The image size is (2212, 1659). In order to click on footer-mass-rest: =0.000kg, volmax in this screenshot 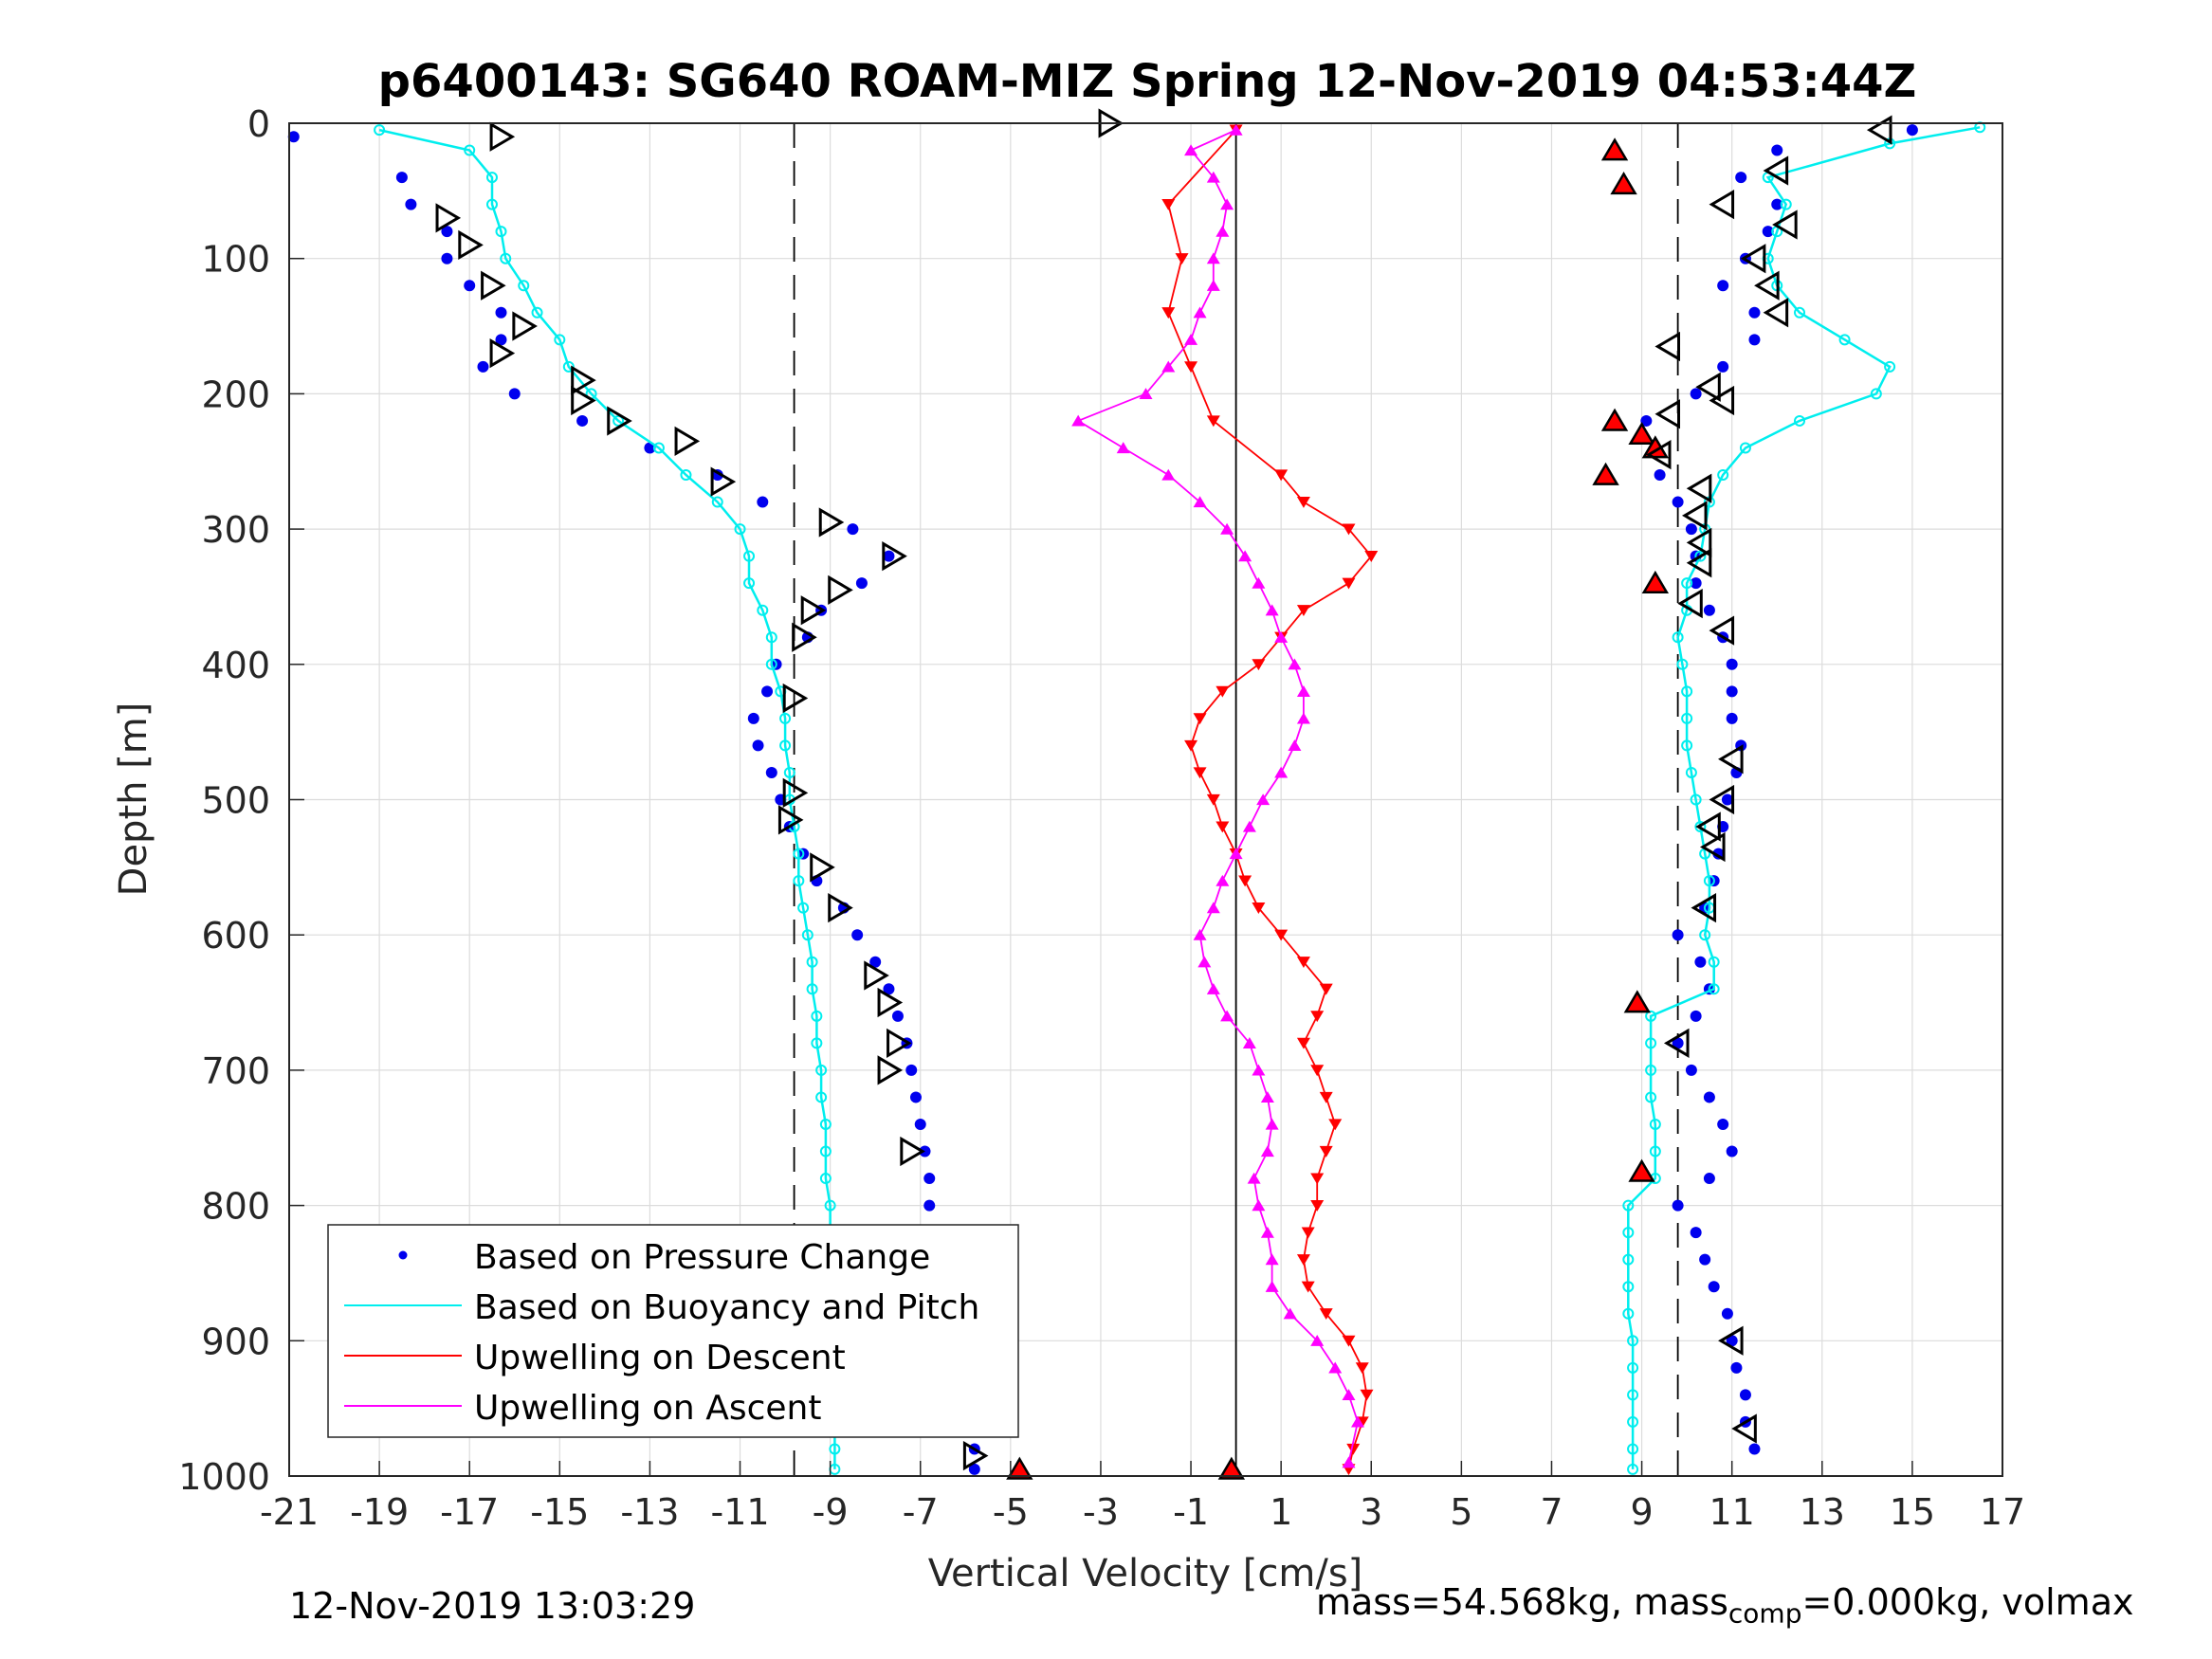, I will do `click(1967, 1602)`.